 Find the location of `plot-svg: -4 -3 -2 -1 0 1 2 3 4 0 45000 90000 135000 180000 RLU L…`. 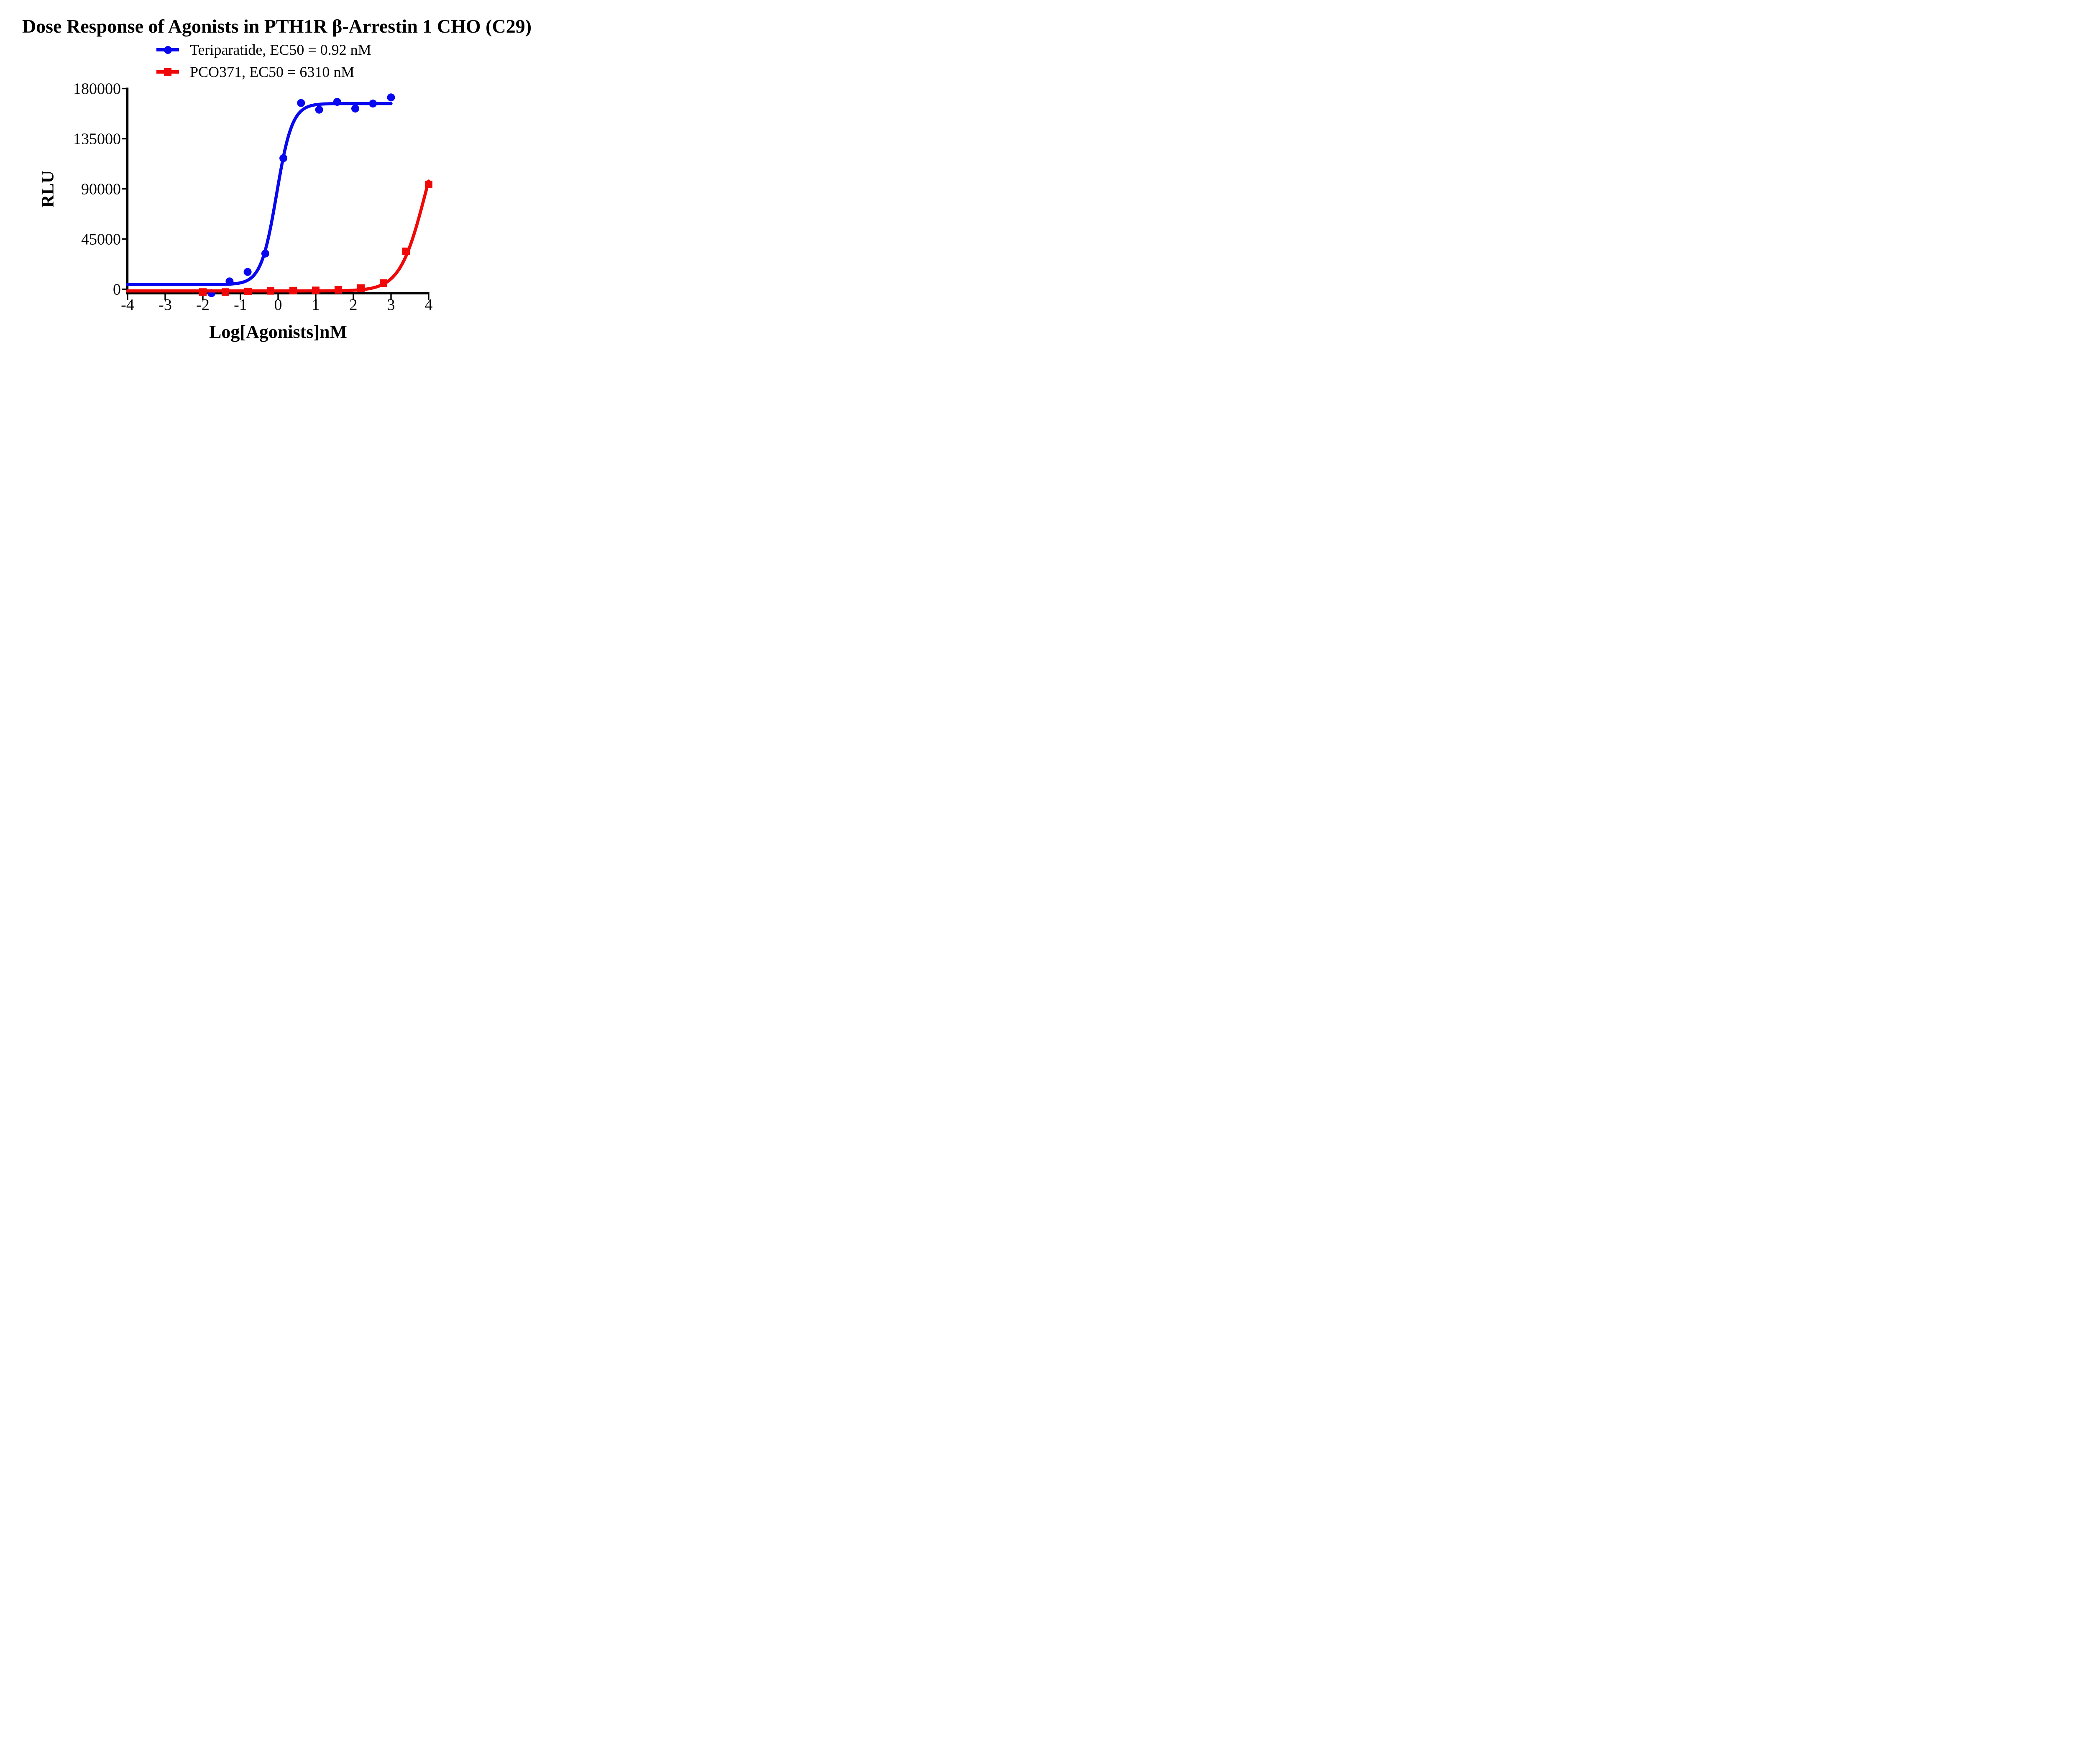

plot-svg: -4 -3 -2 -1 0 1 2 3 4 0 45000 90000 135000 180000 RLU L… is located at coordinates (235, 211).